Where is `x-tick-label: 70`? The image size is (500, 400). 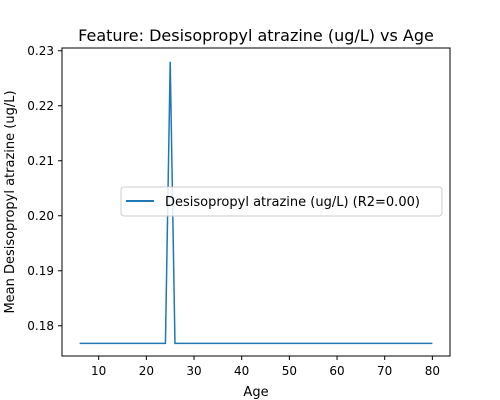
x-tick-label: 70 is located at coordinates (384, 371).